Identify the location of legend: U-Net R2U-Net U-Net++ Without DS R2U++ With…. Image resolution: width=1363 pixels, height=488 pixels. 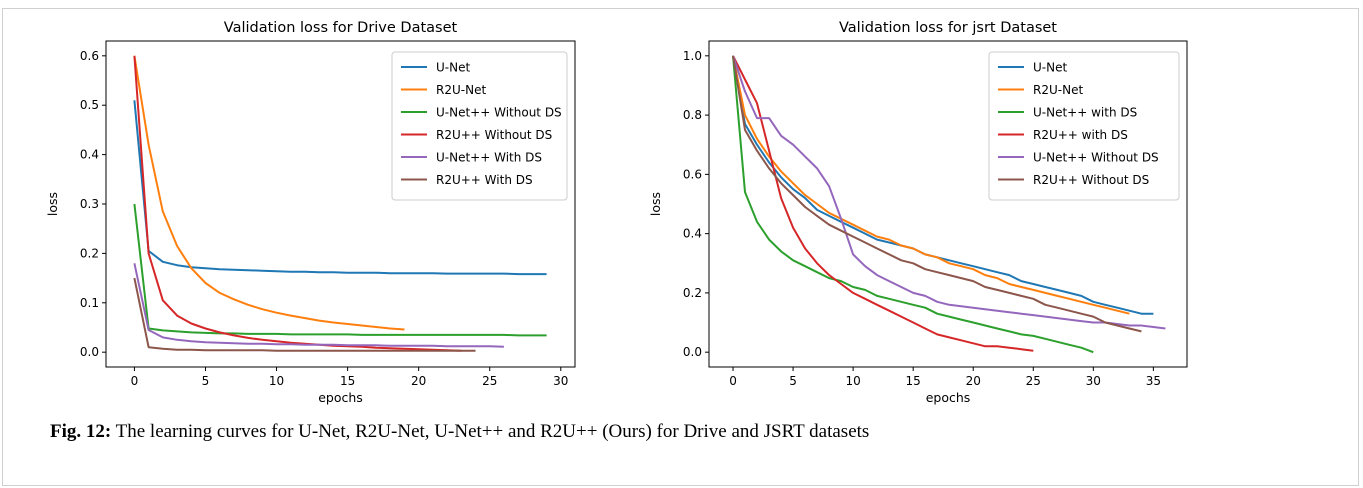
(479, 126).